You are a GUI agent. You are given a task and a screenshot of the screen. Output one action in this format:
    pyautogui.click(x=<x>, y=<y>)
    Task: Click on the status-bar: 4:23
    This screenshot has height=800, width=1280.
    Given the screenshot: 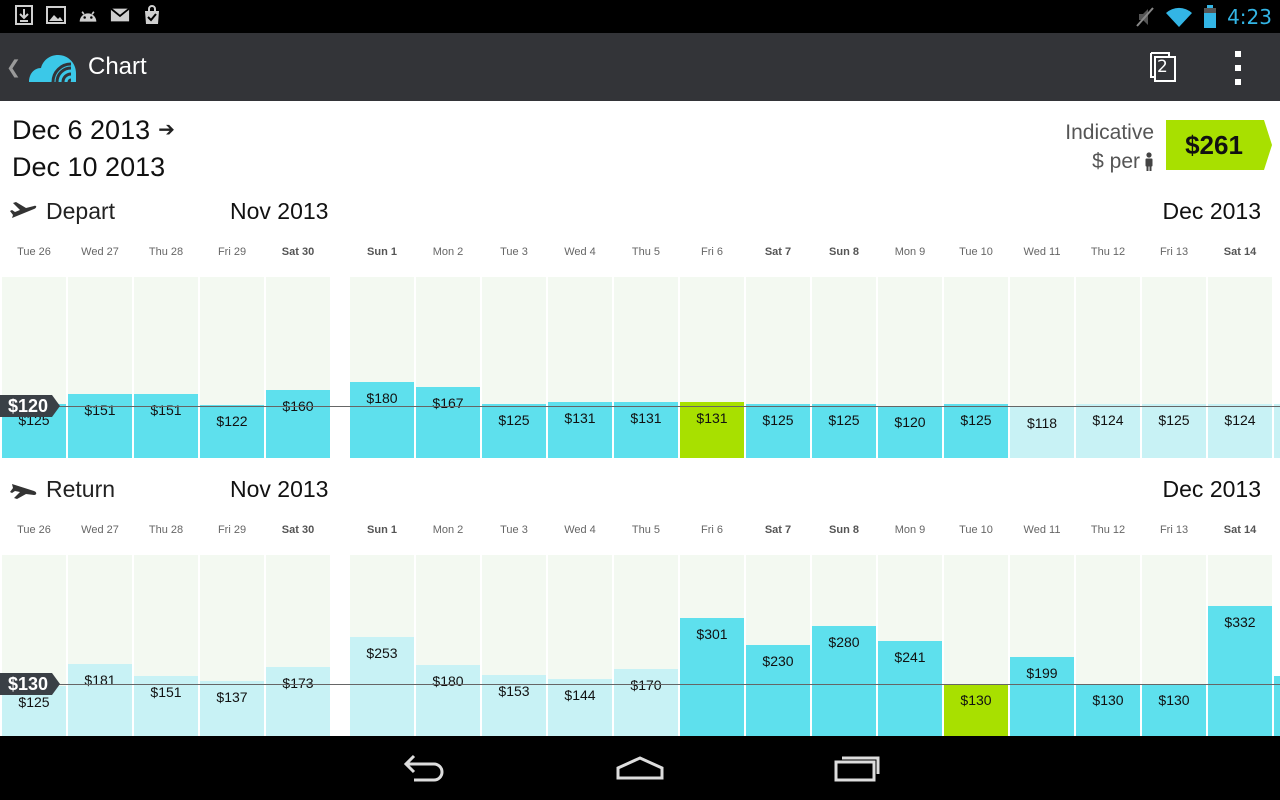 What is the action you would take?
    pyautogui.click(x=640, y=16)
    